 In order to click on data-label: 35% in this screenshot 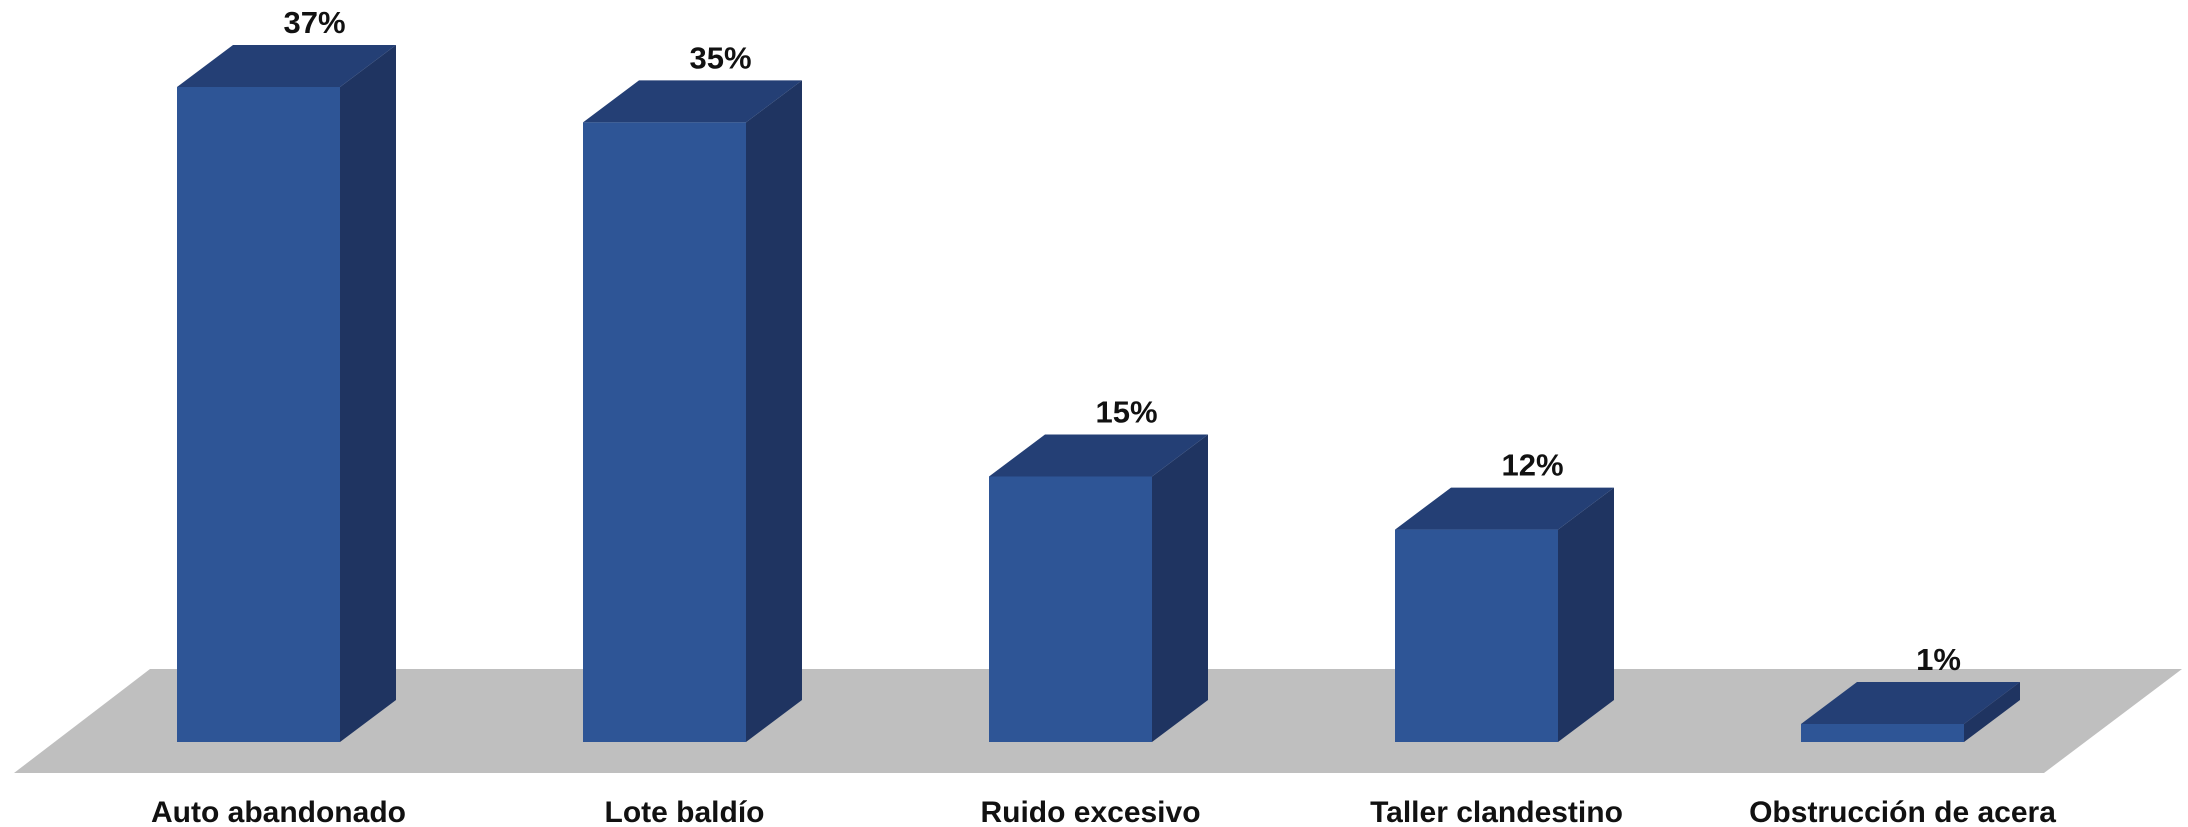, I will do `click(720, 57)`.